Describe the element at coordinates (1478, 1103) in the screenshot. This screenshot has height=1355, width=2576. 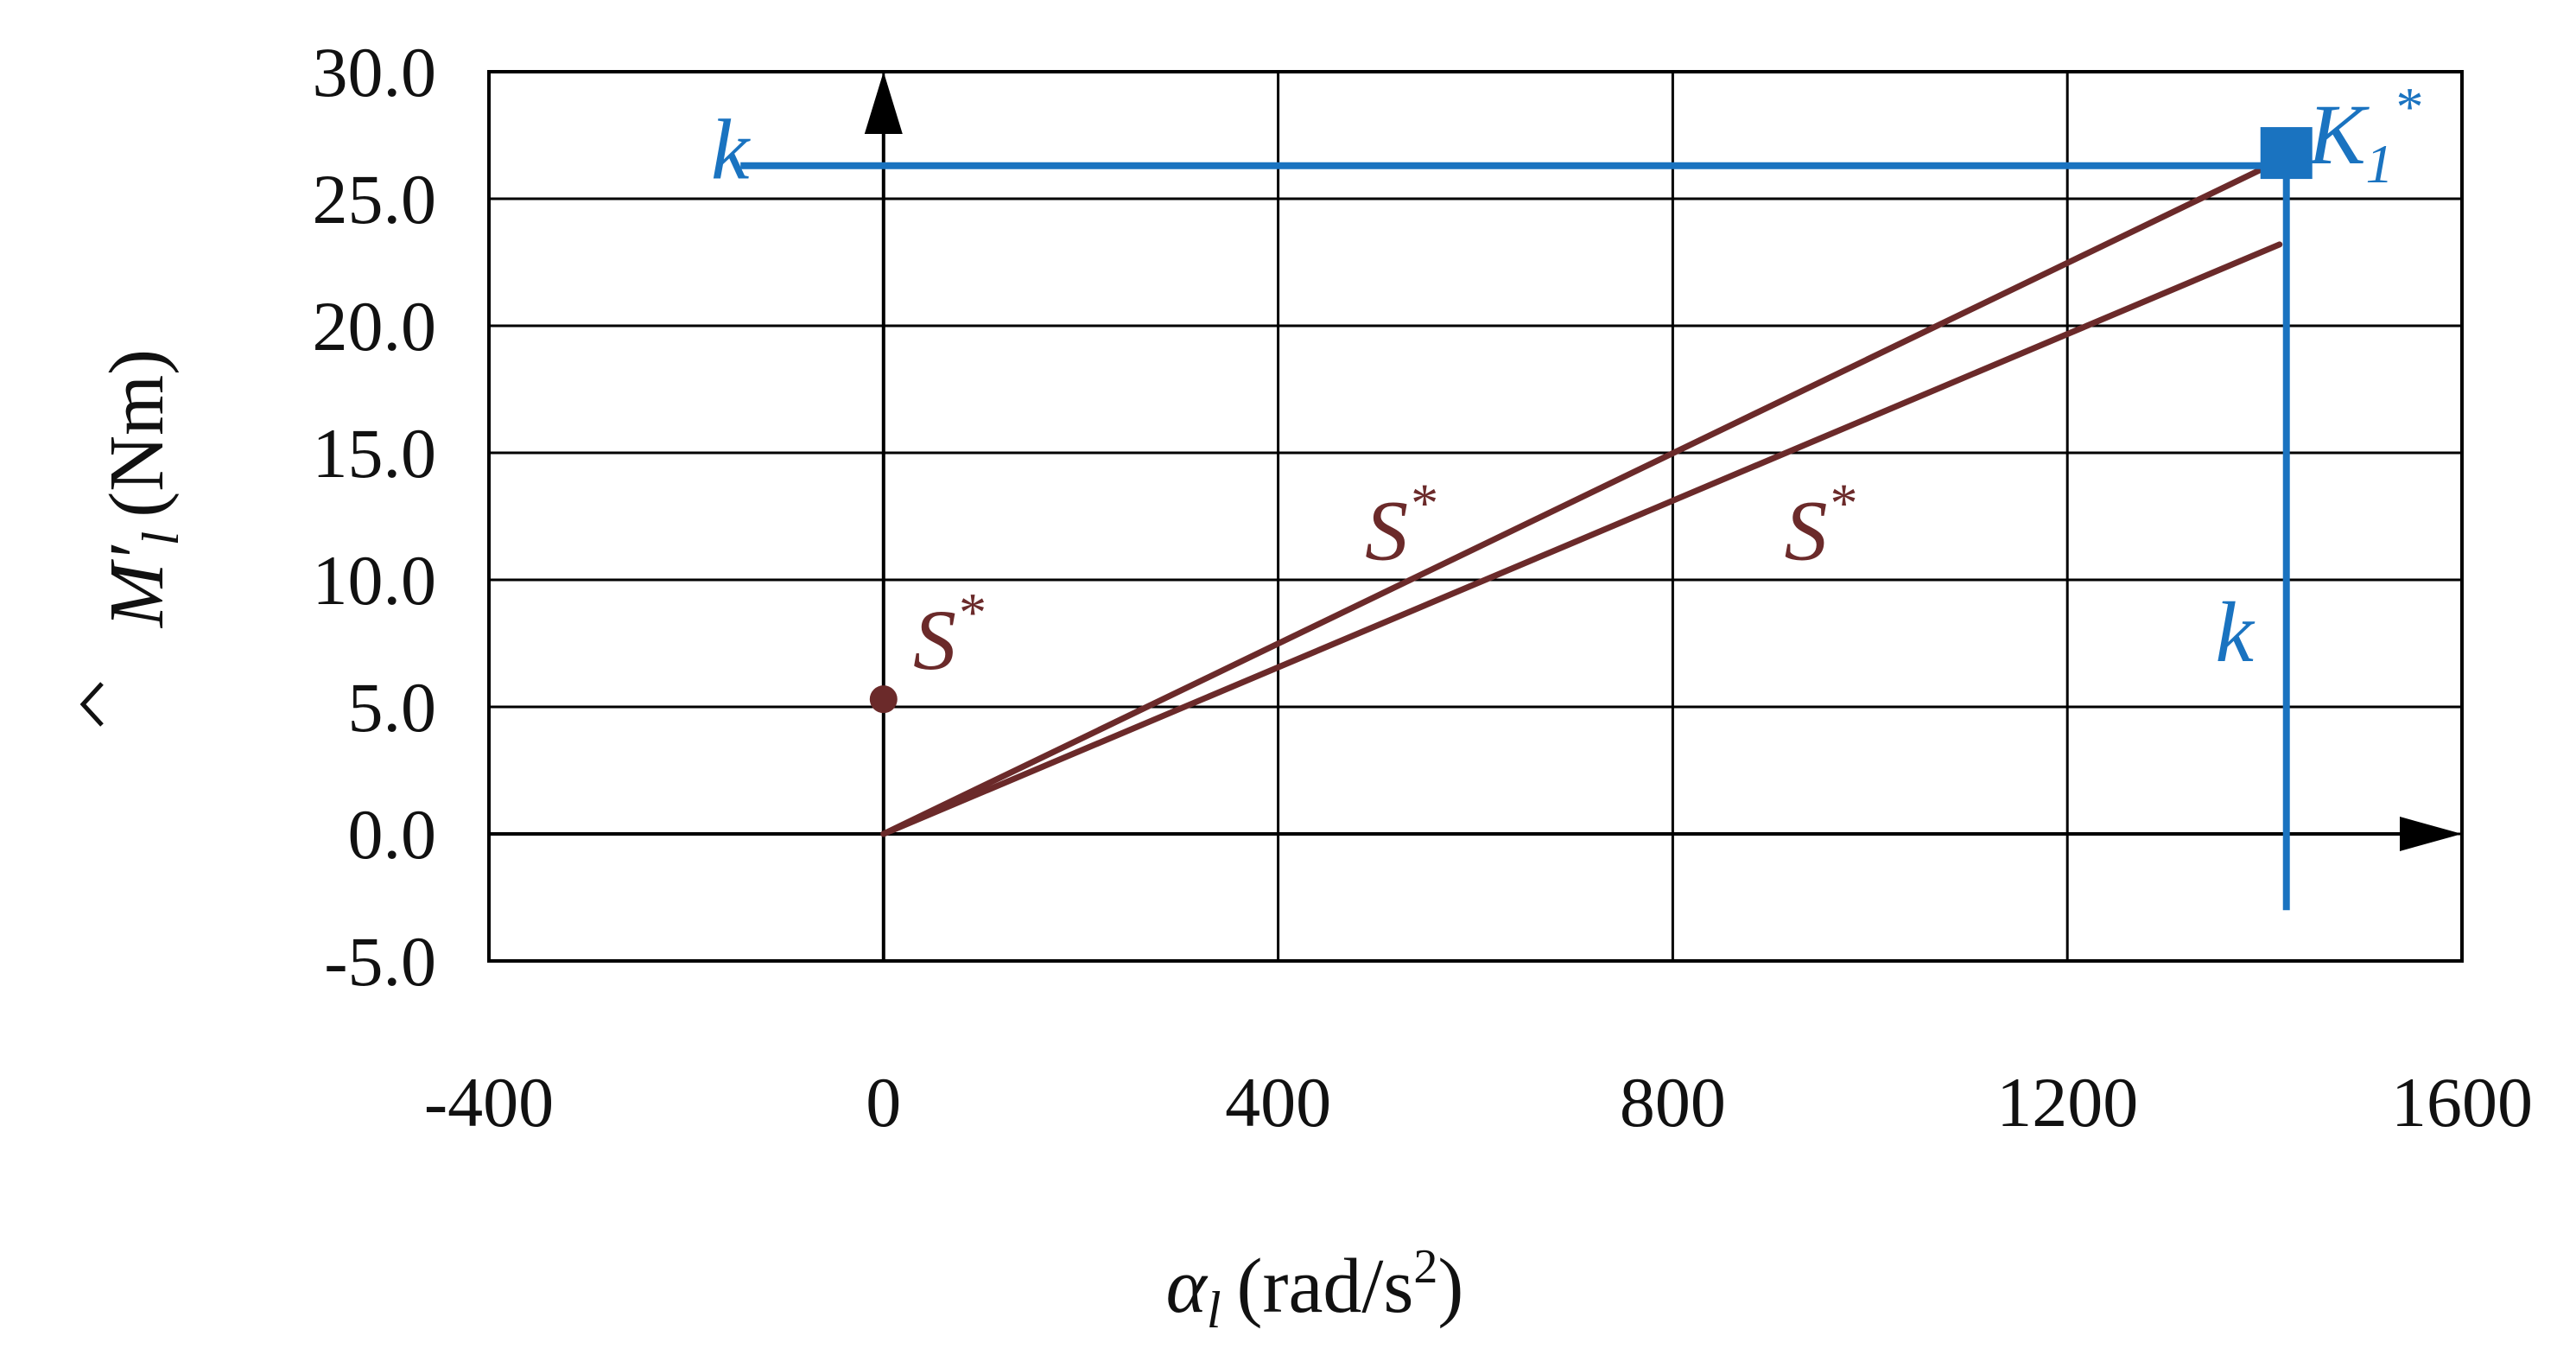
I see `x-tick-labels: -400 0 400 800 1200 1600` at that location.